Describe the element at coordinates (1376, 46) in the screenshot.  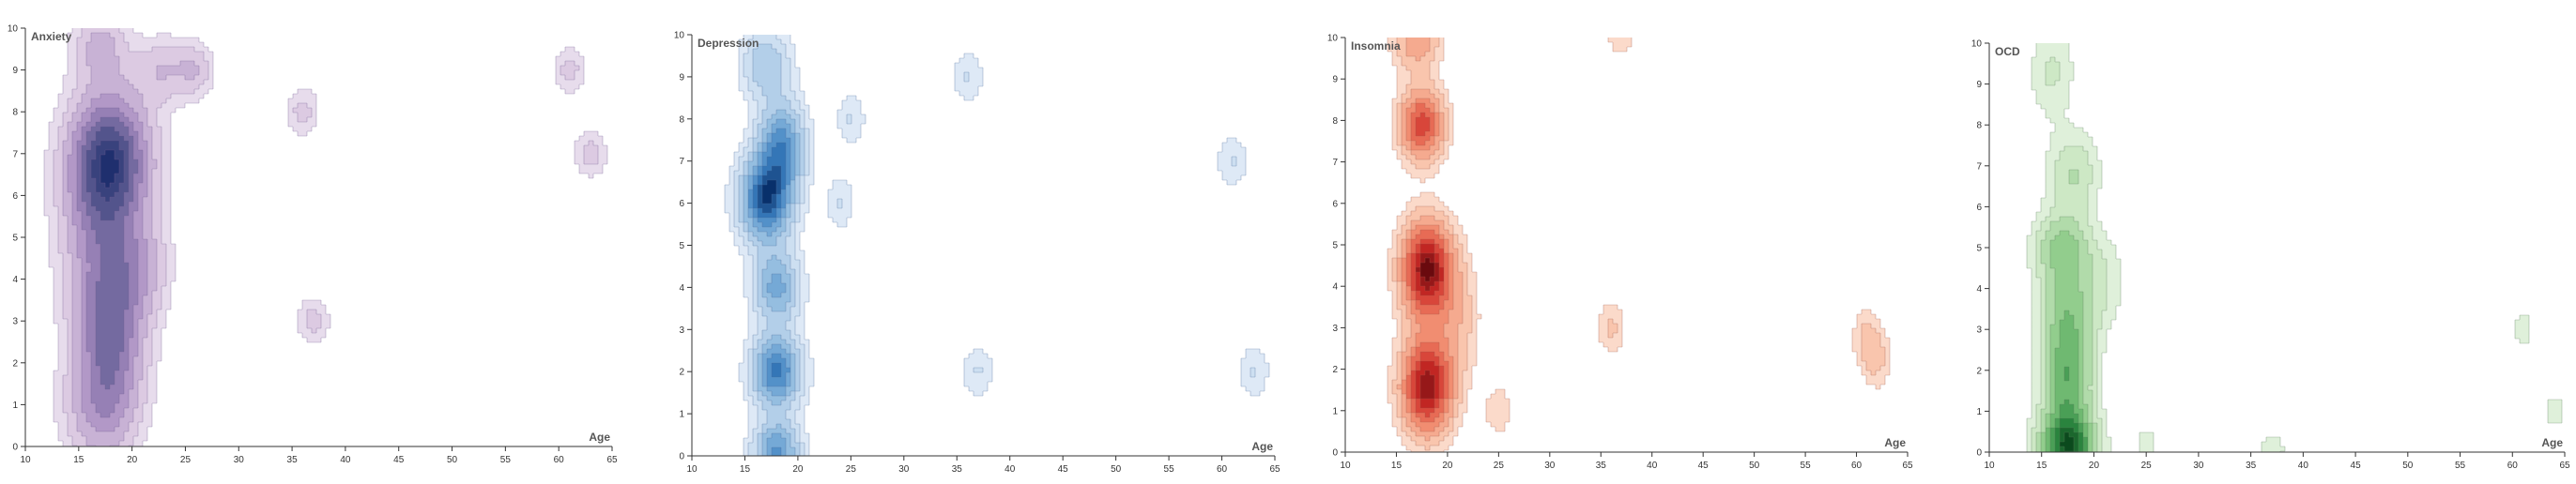
I see `panel-title: Insomnia` at that location.